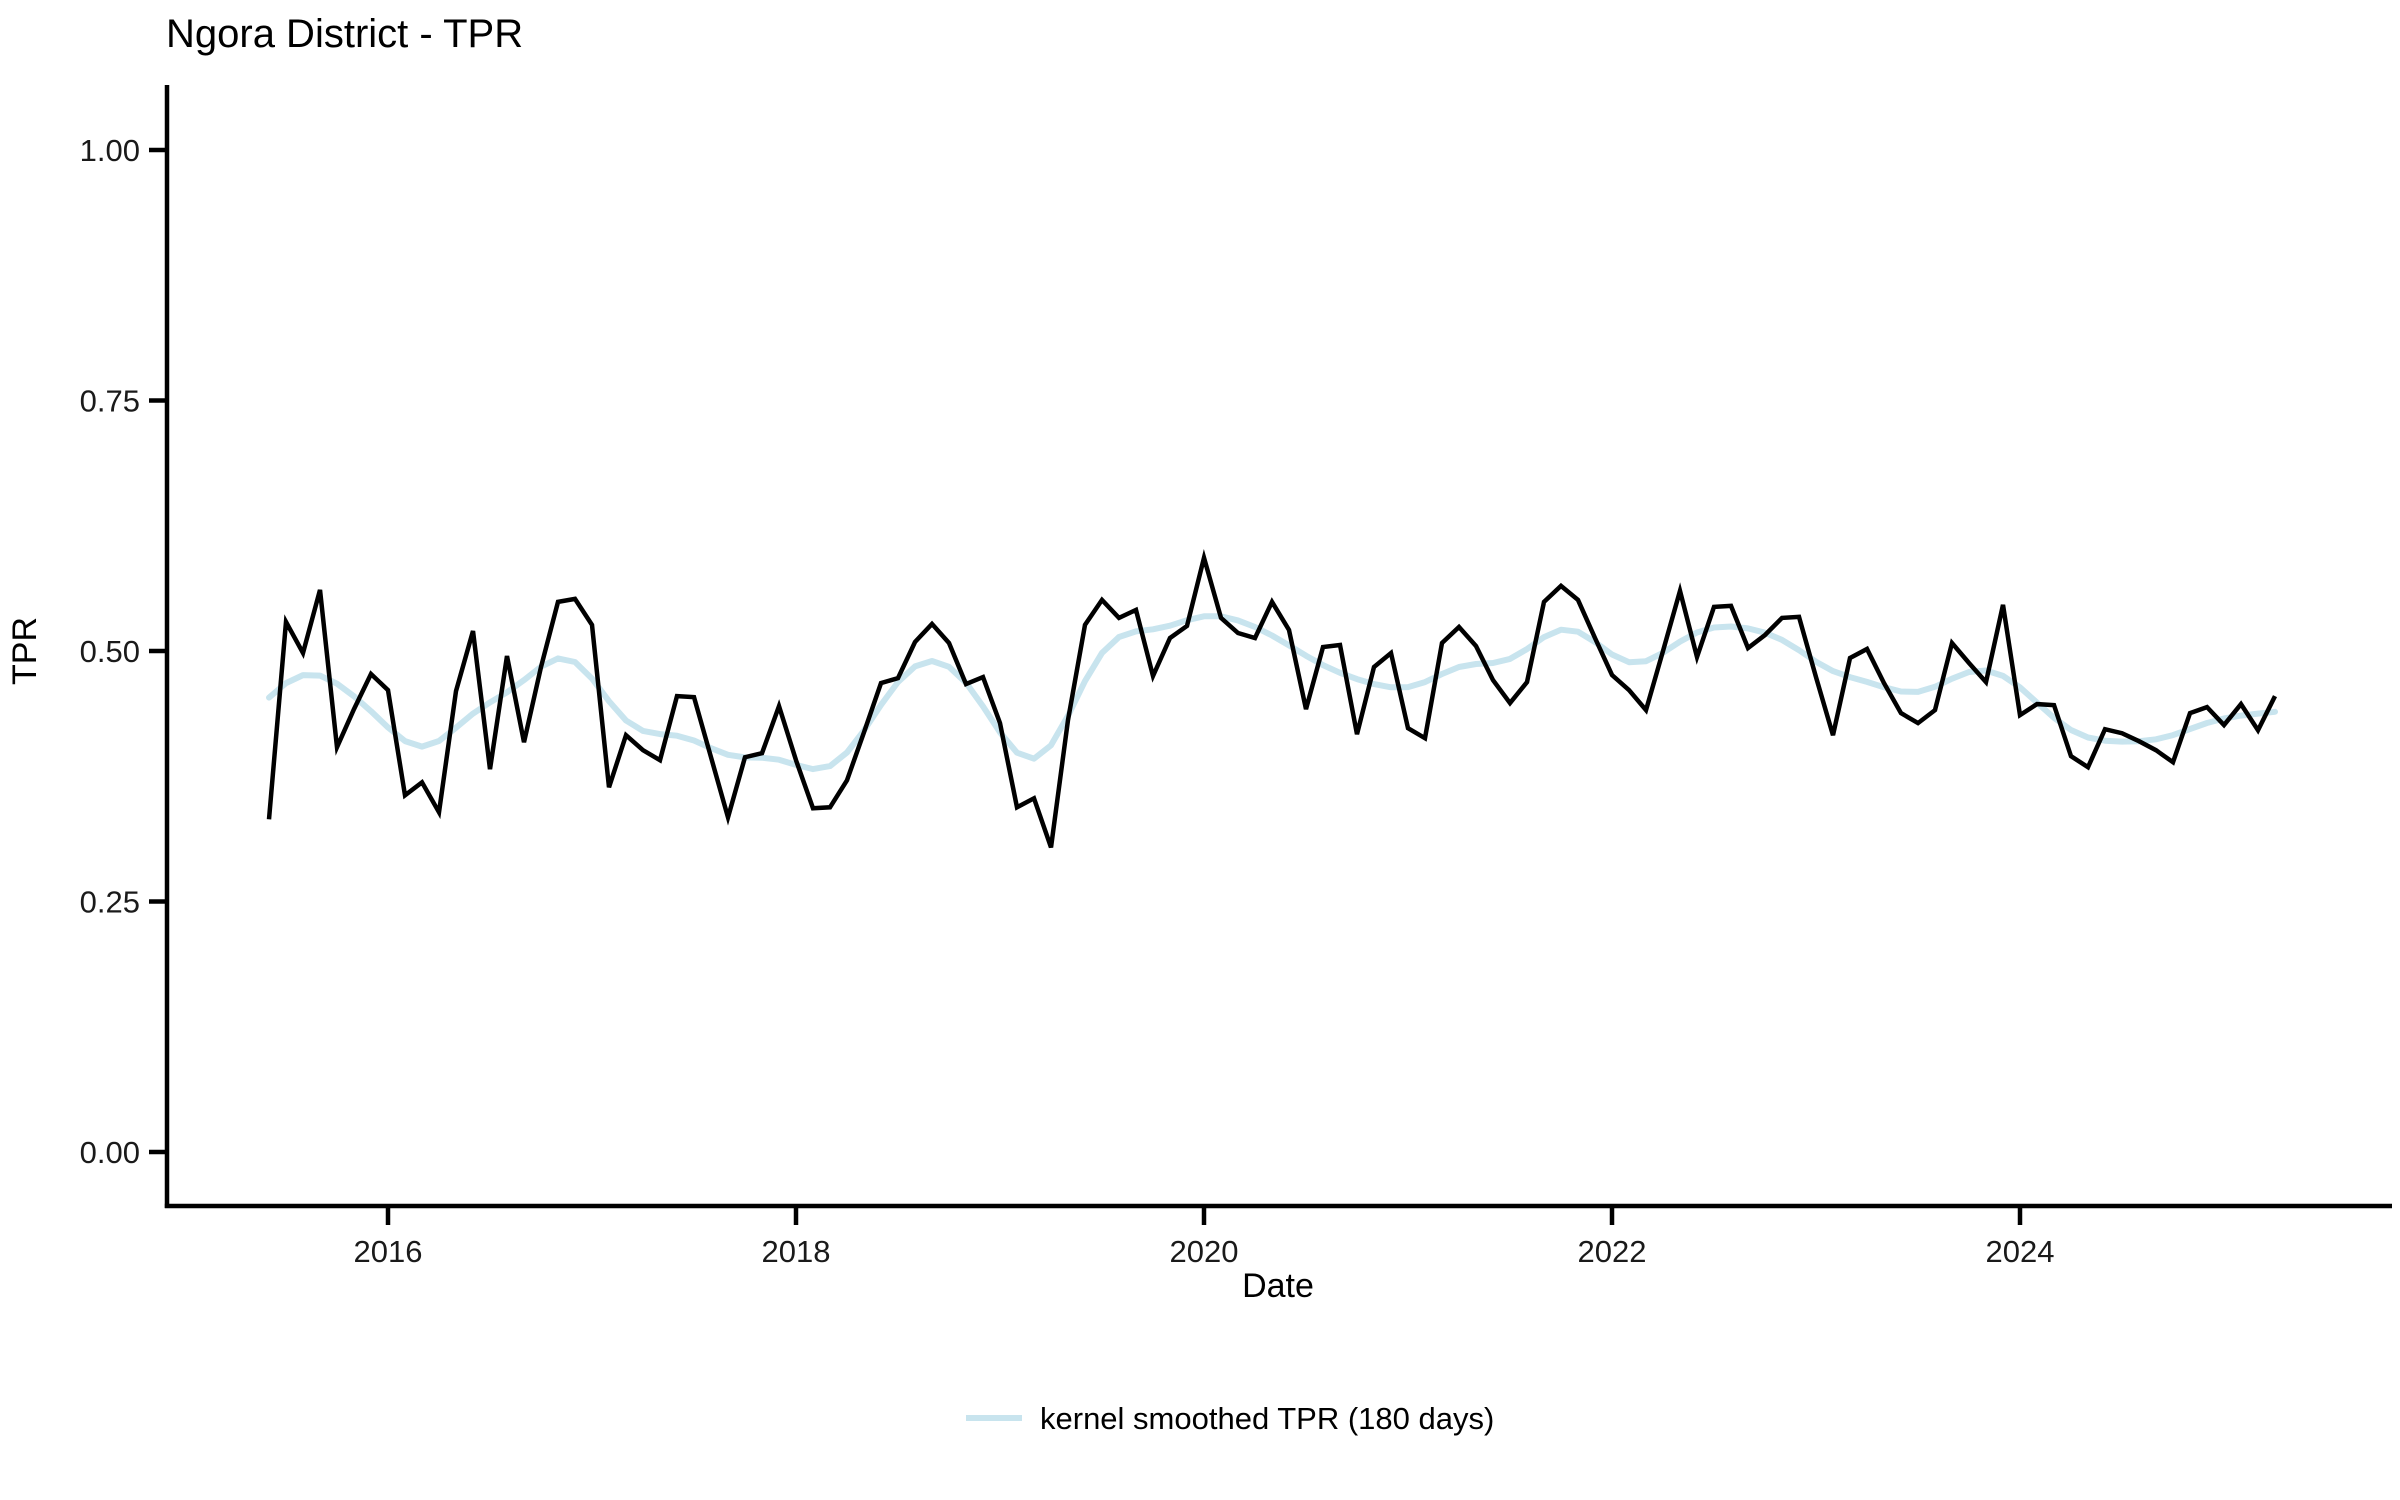 The image size is (2400, 1500). What do you see at coordinates (1278, 1286) in the screenshot?
I see `x-axis-title: Date` at bounding box center [1278, 1286].